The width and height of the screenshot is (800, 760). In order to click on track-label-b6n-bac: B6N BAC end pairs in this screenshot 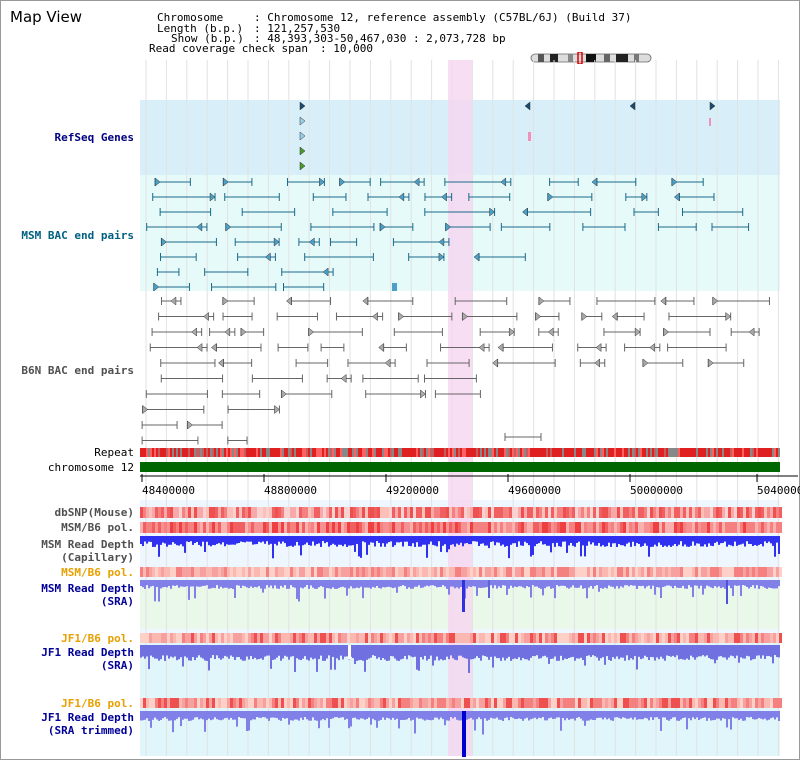, I will do `click(77, 370)`.